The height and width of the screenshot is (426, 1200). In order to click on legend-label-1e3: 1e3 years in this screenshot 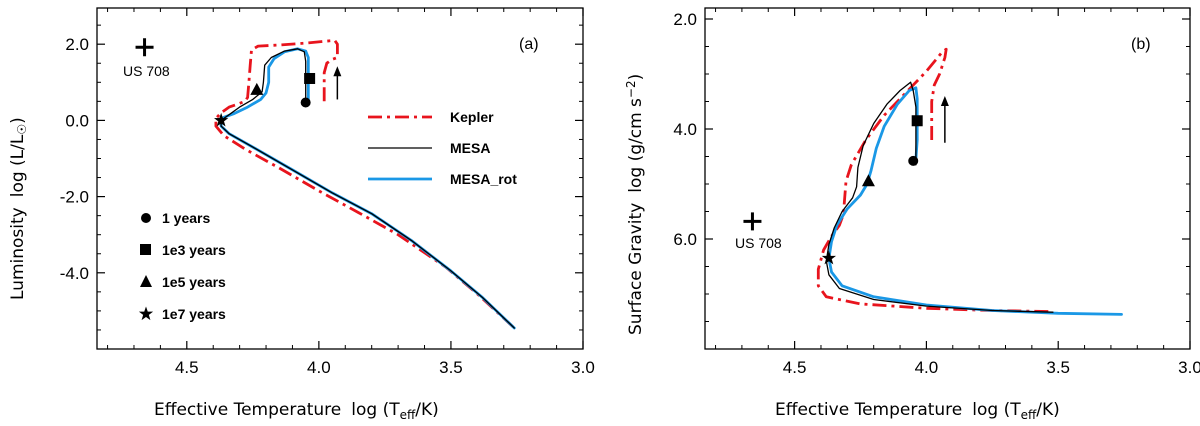, I will do `click(194, 250)`.